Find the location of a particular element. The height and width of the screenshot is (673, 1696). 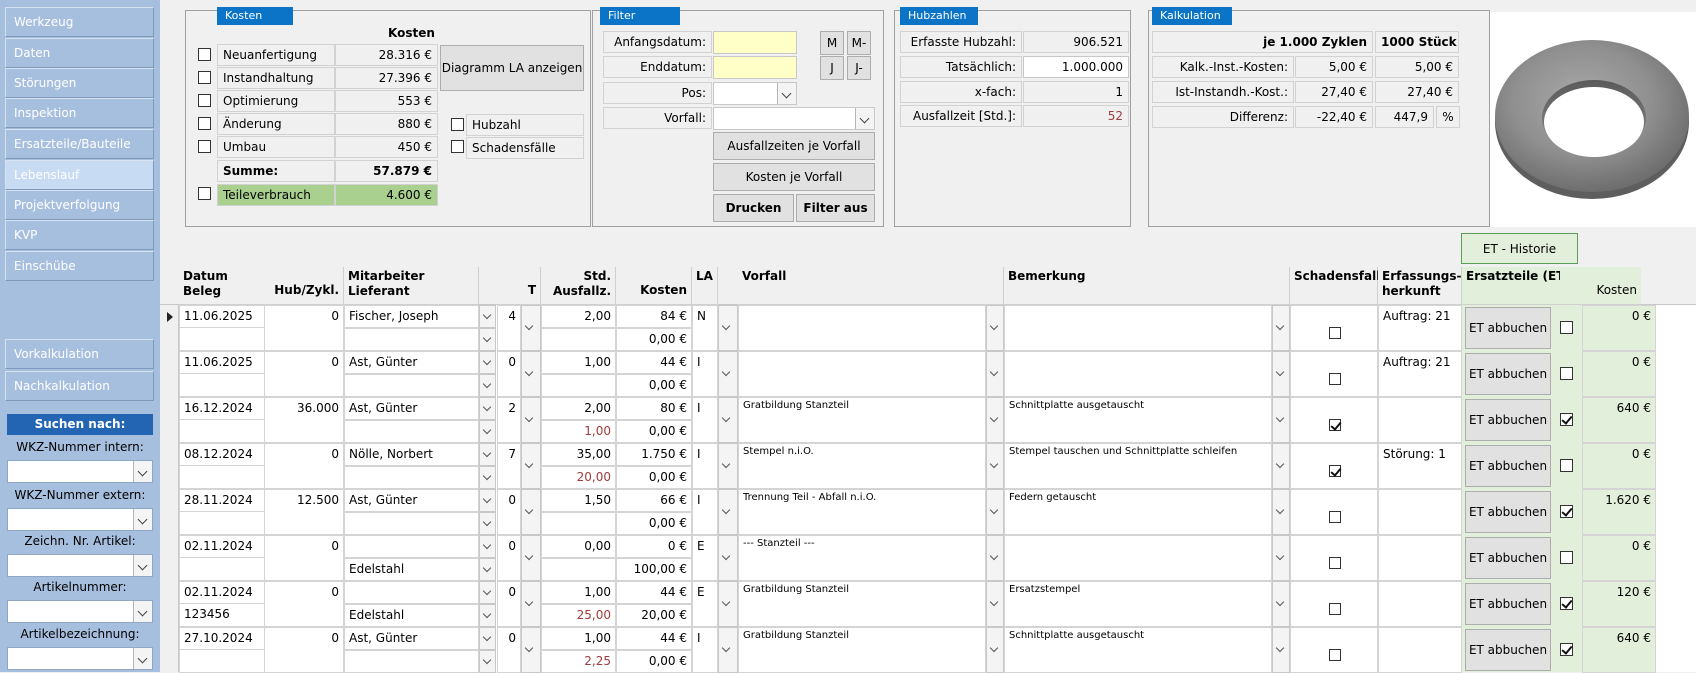

hubzahl-checkbox is located at coordinates (457, 124).